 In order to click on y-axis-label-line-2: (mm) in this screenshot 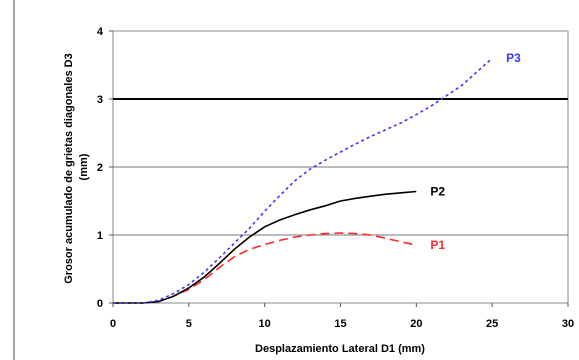, I will do `click(84, 166)`.